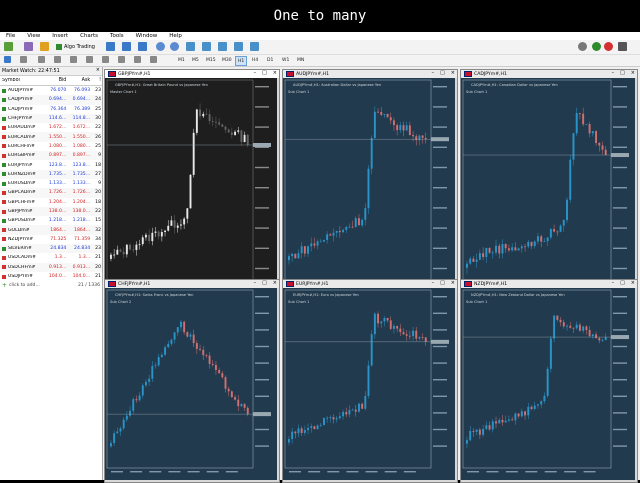 The image size is (640, 483). Describe the element at coordinates (241, 61) in the screenshot. I see `timeframe-h1: H1` at that location.